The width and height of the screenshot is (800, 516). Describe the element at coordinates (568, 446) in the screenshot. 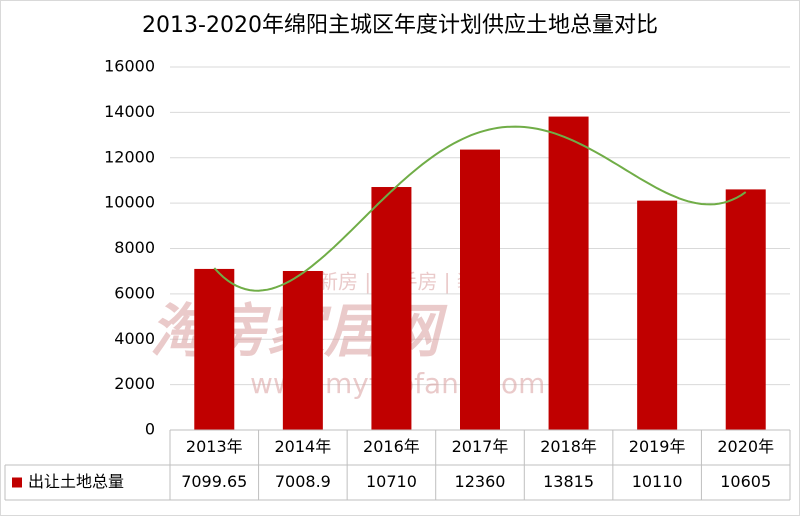

I see `x-tick-label: 2018年` at that location.